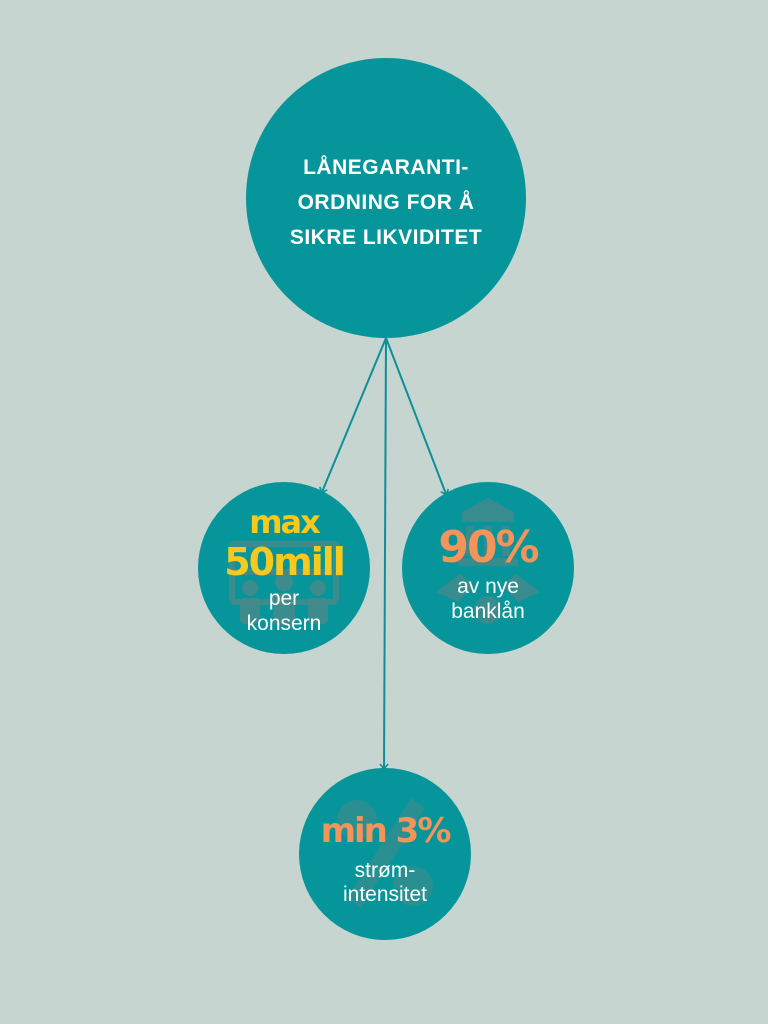 Image resolution: width=768 pixels, height=1024 pixels. I want to click on main-title-line-3: SIKRE LIKVIDITET, so click(386, 237).